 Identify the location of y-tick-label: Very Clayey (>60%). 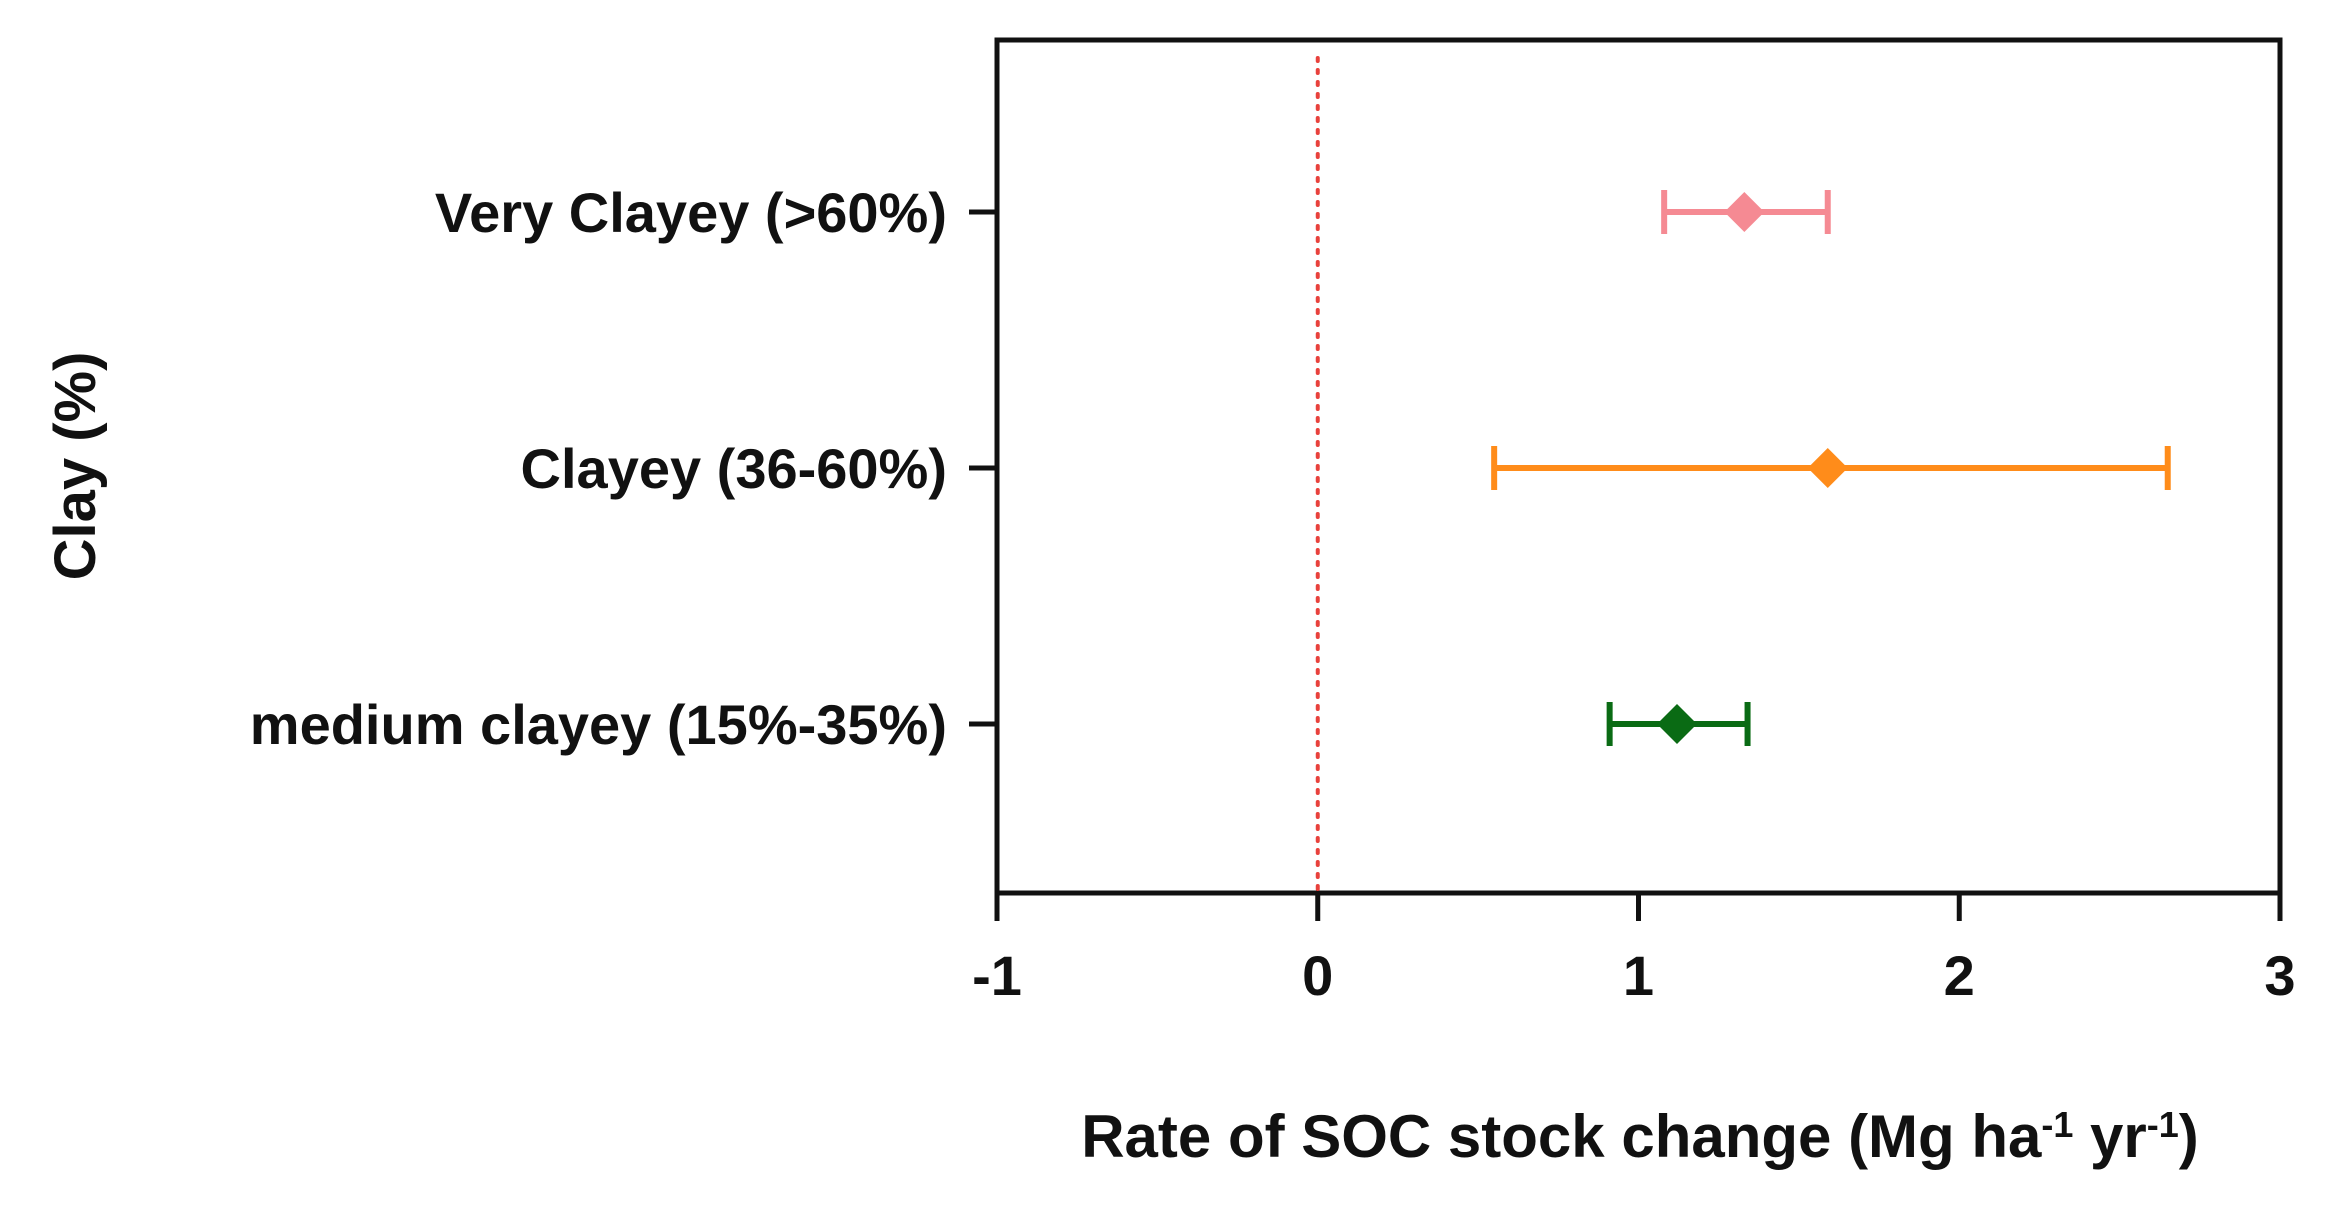
(691, 212).